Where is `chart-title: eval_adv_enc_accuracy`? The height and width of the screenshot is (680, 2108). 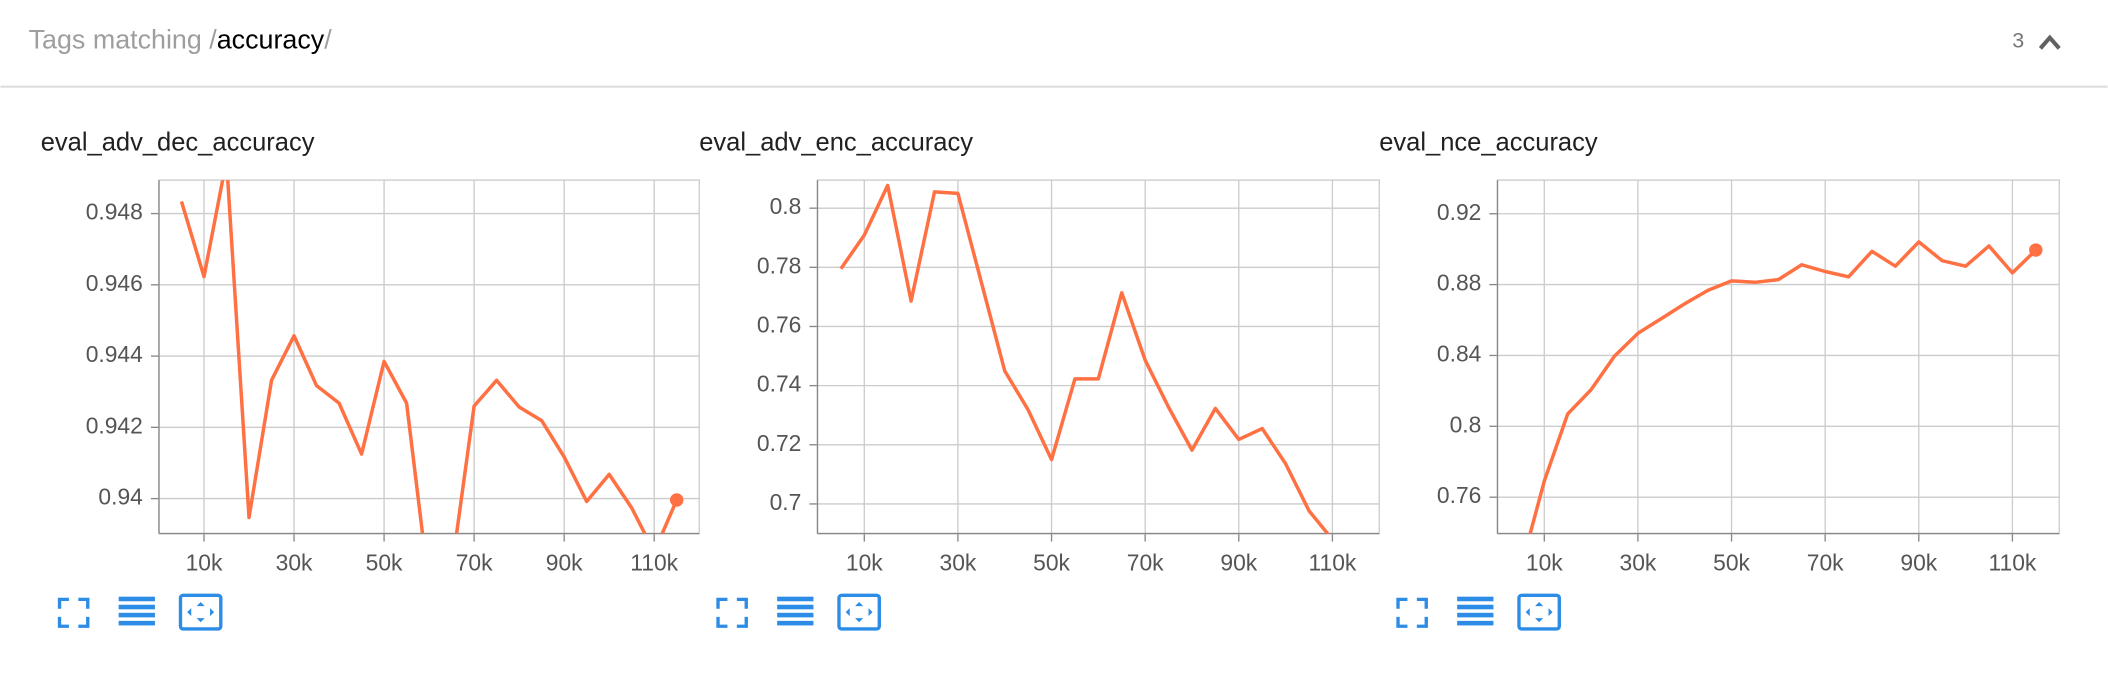
chart-title: eval_adv_enc_accuracy is located at coordinates (836, 143).